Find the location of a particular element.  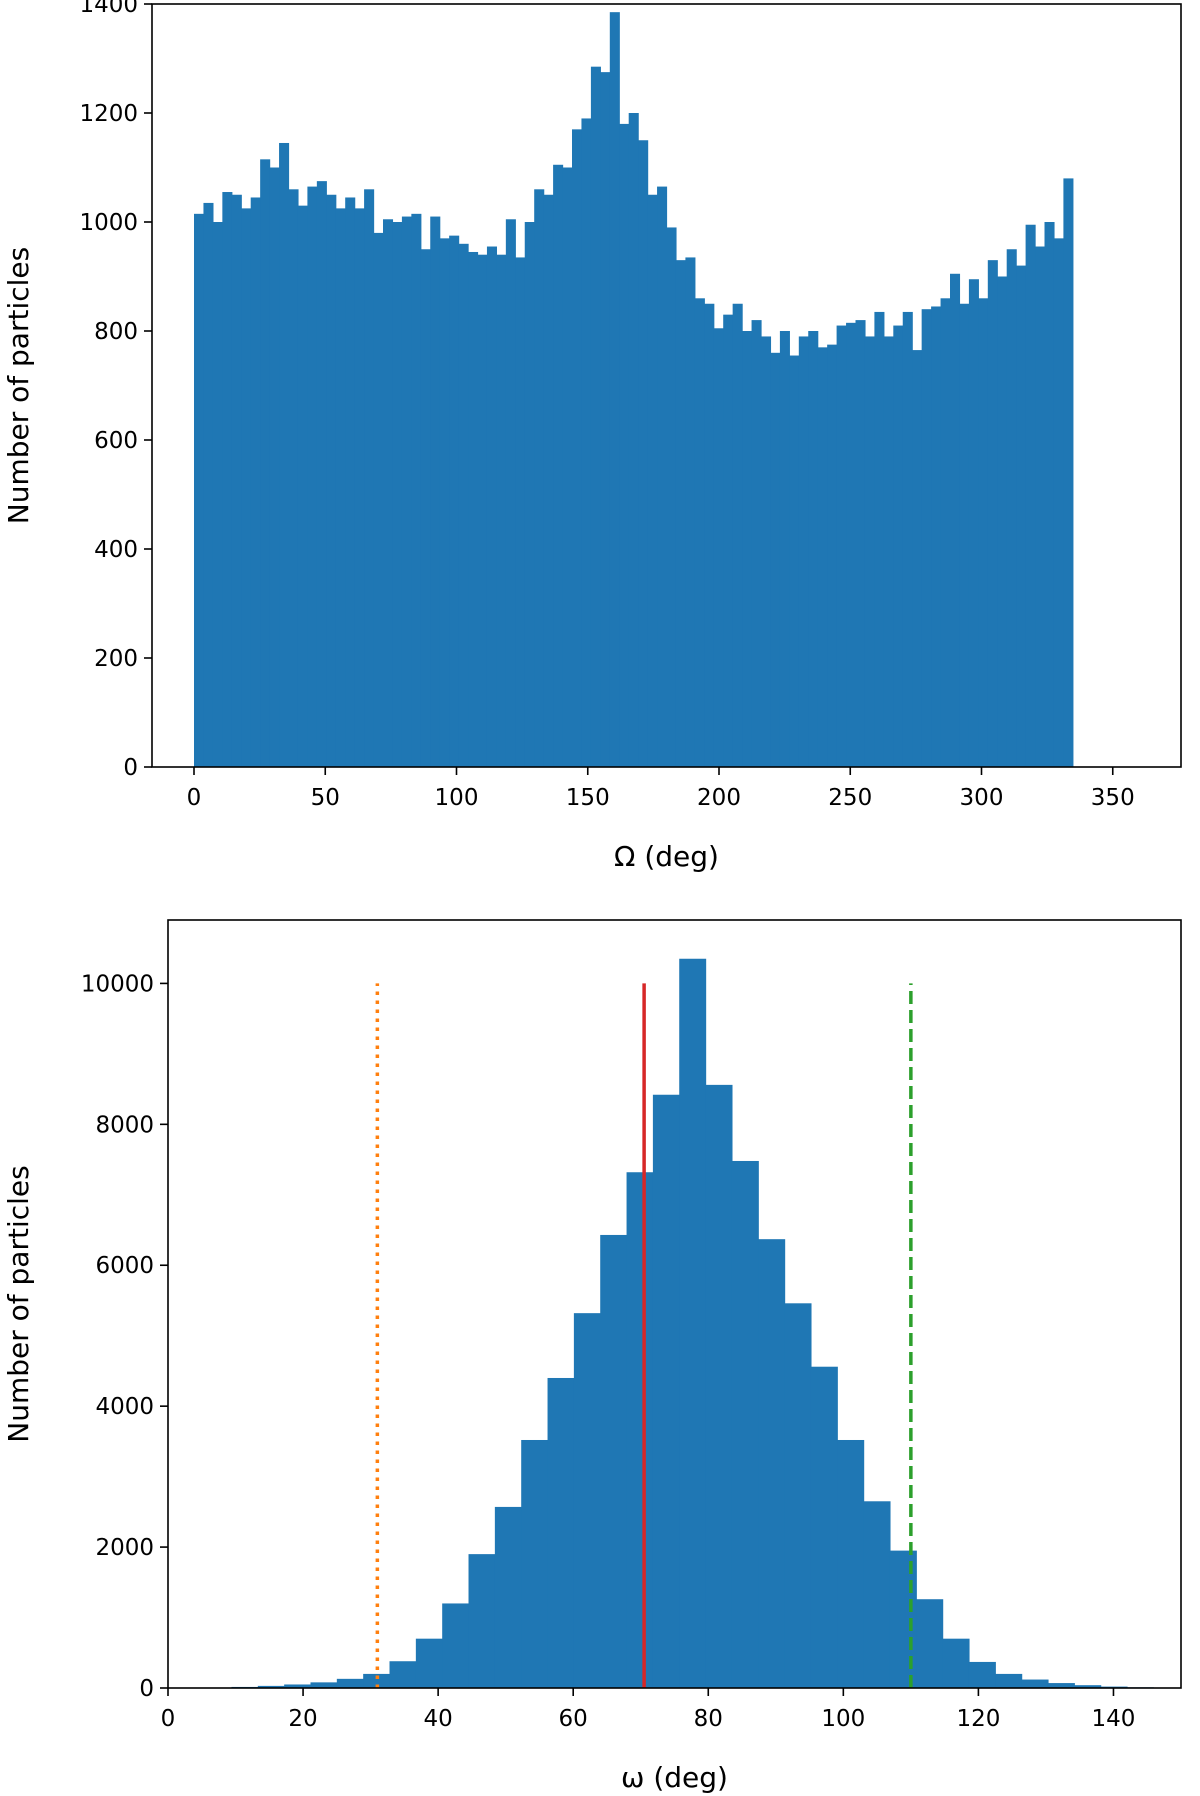

top-ytick-label: 800 is located at coordinates (116, 332).